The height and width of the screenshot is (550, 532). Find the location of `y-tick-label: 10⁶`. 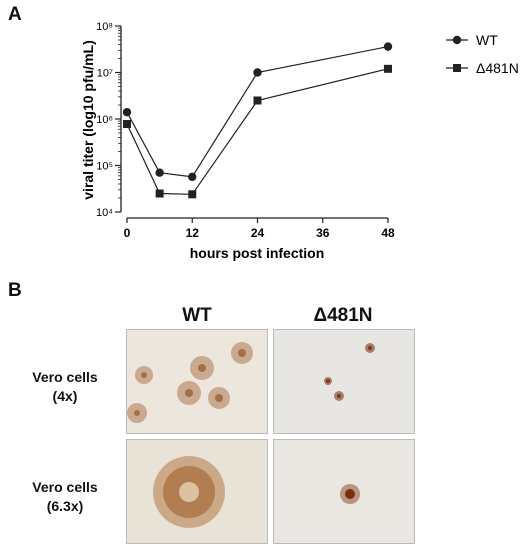

y-tick-label: 10⁶ is located at coordinates (104, 120).